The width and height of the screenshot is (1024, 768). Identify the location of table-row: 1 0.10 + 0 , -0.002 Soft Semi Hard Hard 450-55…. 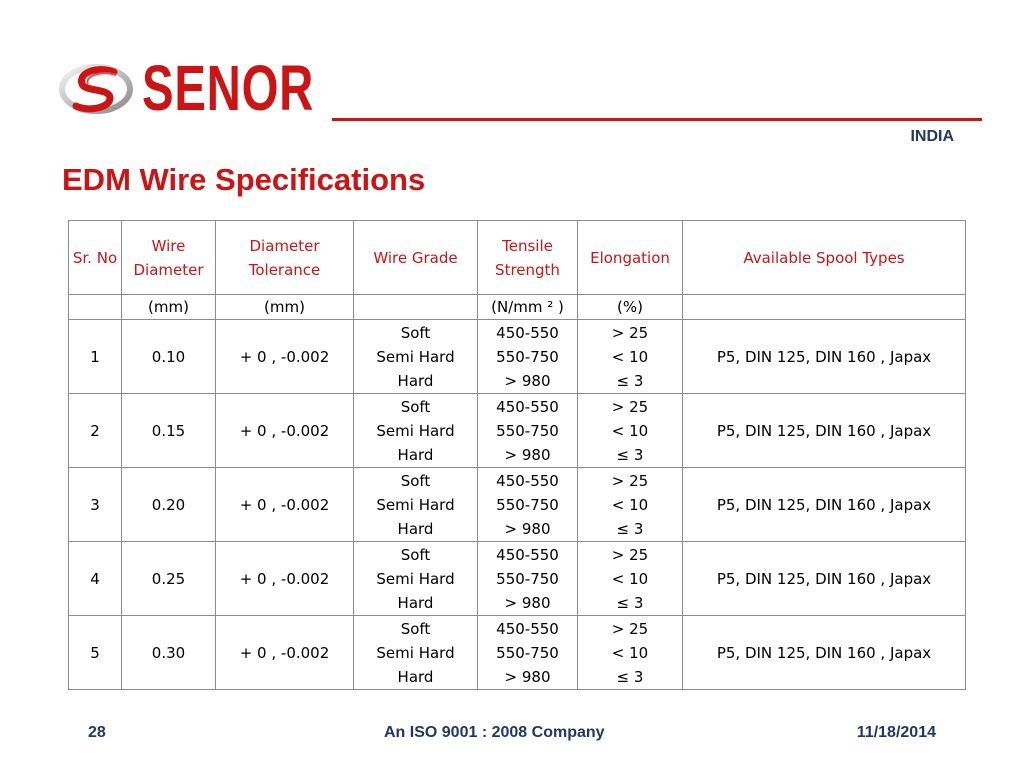
(517, 356).